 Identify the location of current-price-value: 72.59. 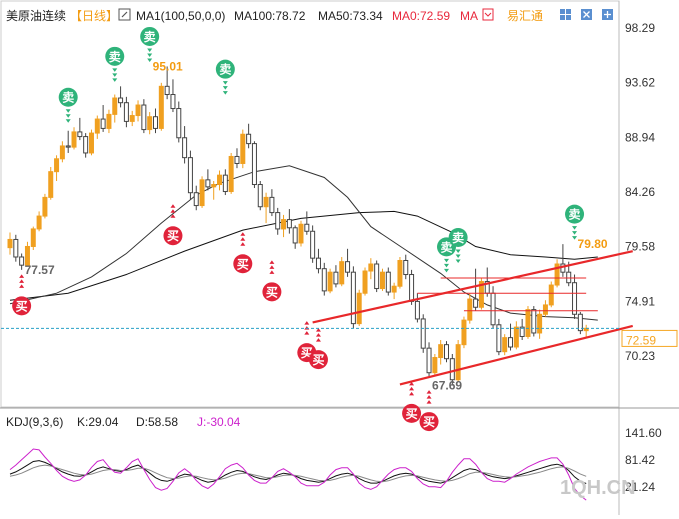
(641, 340).